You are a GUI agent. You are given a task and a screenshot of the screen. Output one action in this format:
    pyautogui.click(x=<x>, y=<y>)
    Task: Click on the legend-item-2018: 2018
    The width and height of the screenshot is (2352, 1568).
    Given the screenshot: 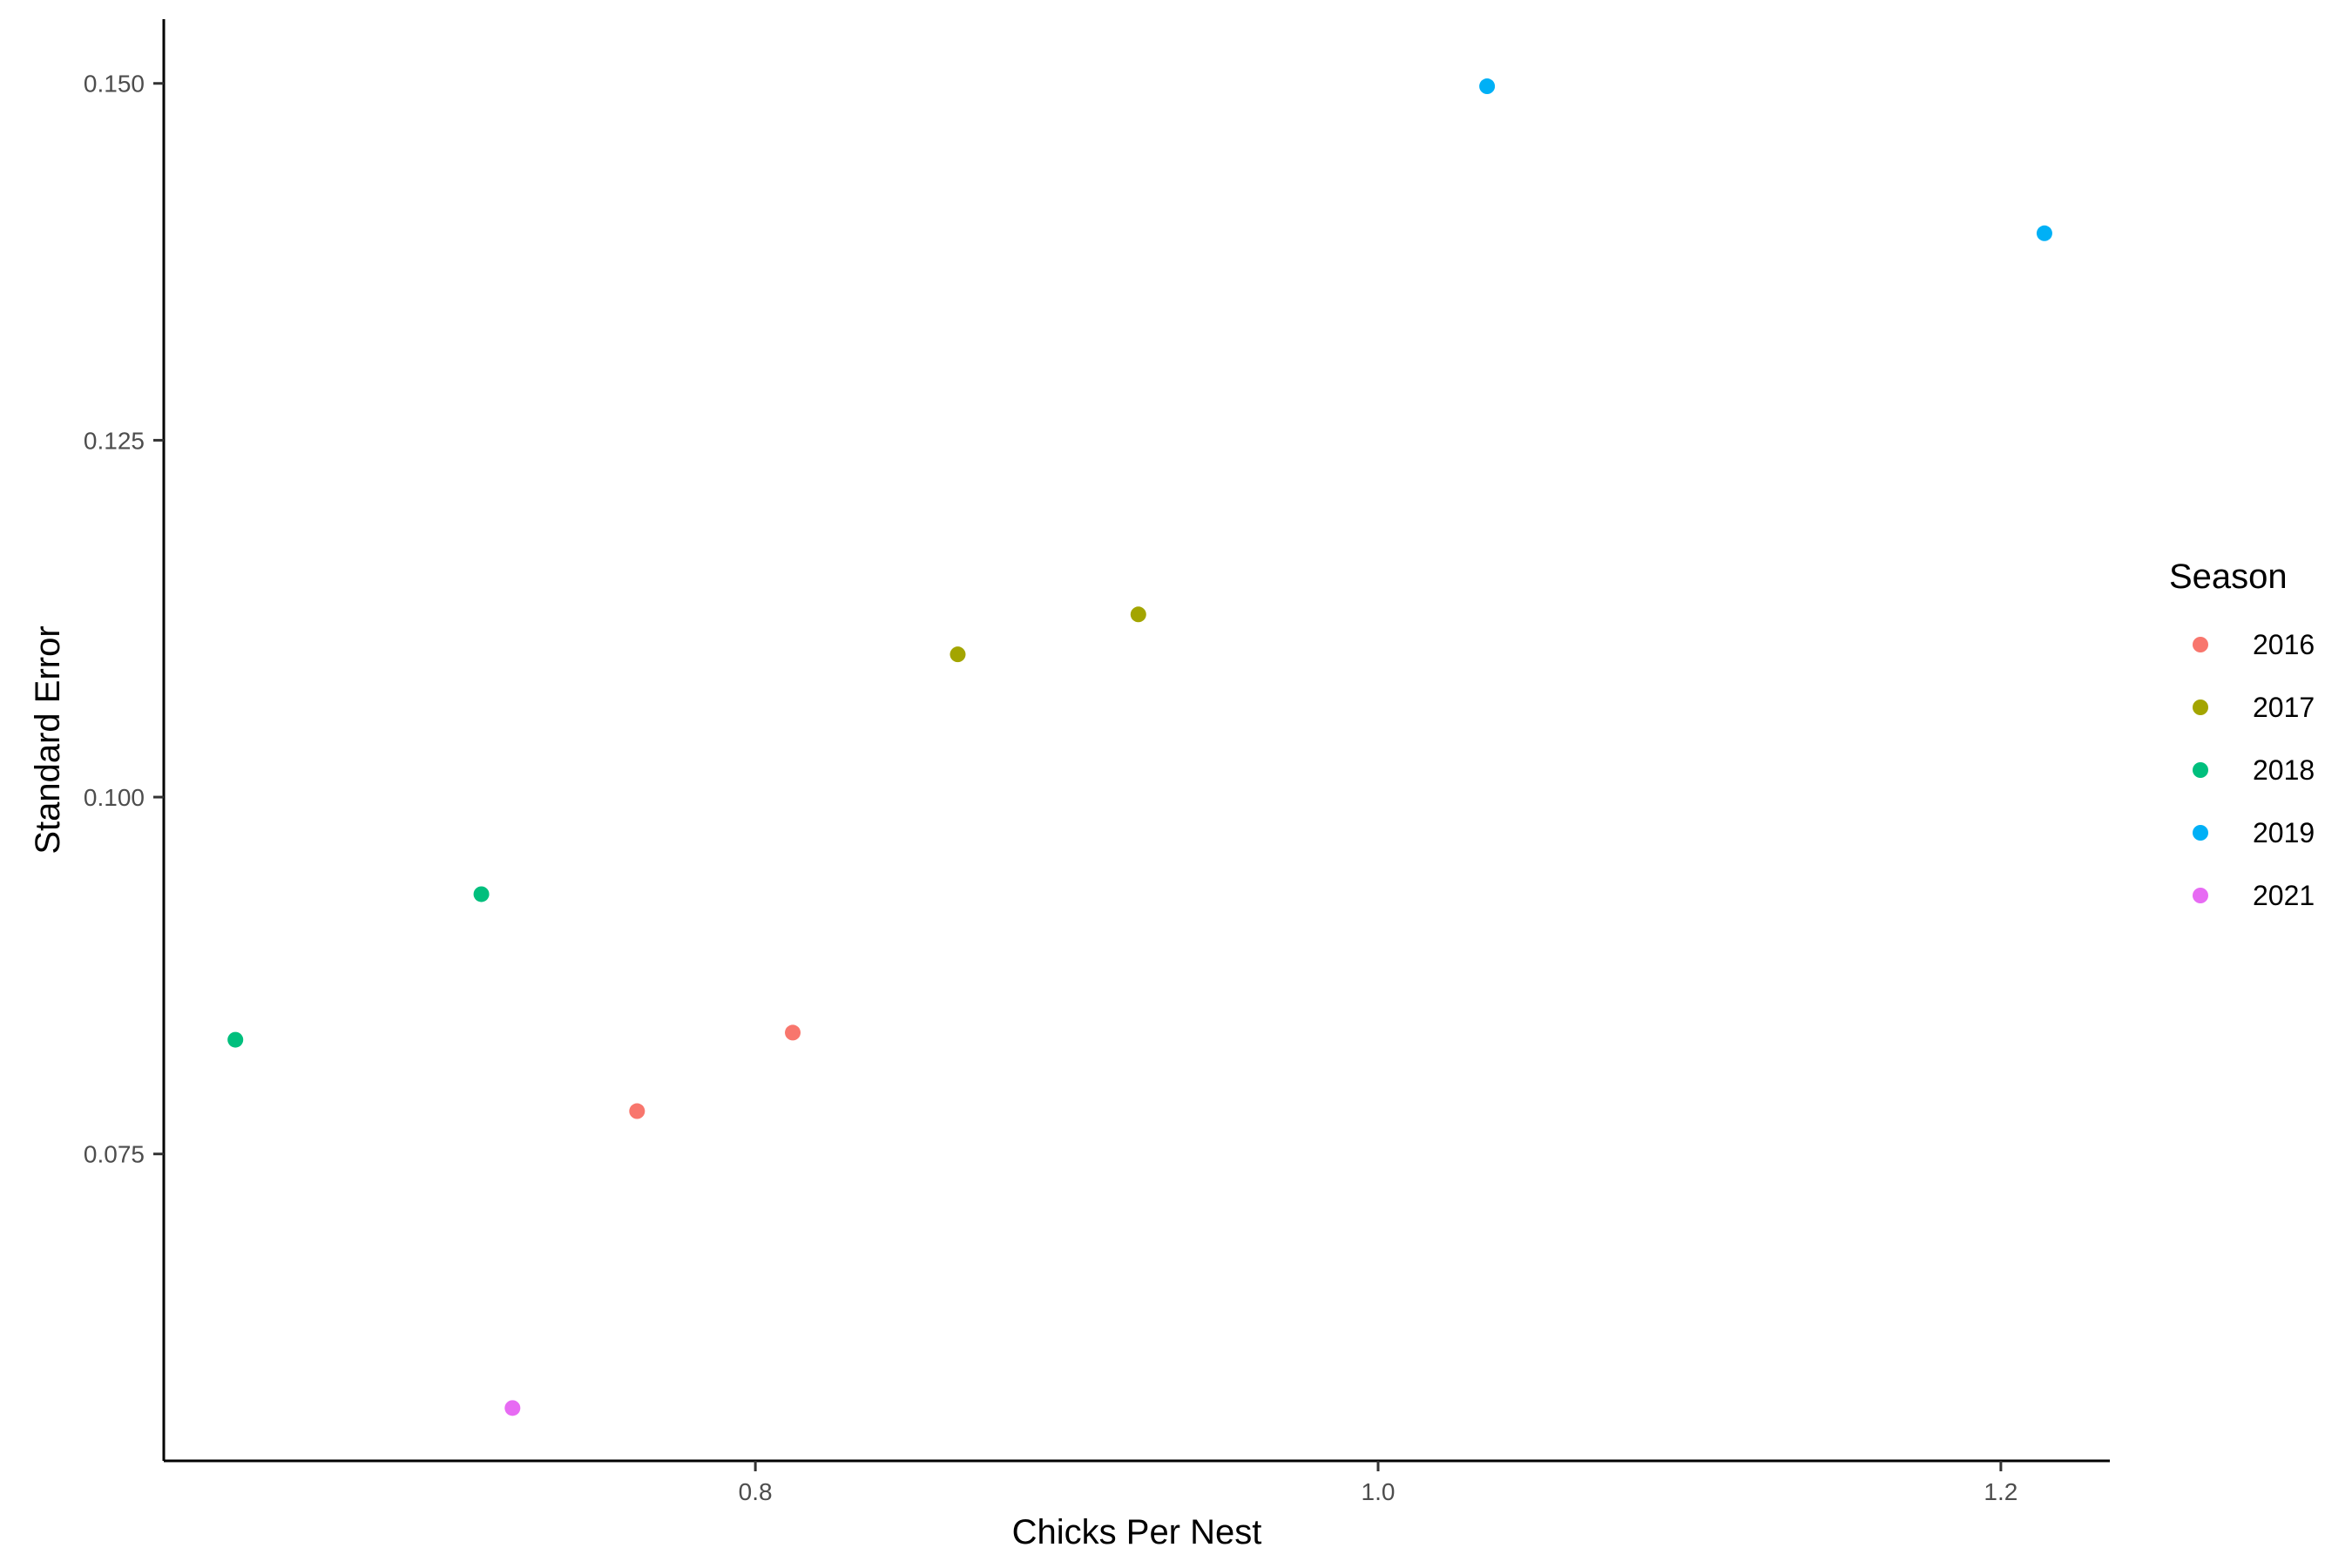 What is the action you would take?
    pyautogui.click(x=2254, y=770)
    